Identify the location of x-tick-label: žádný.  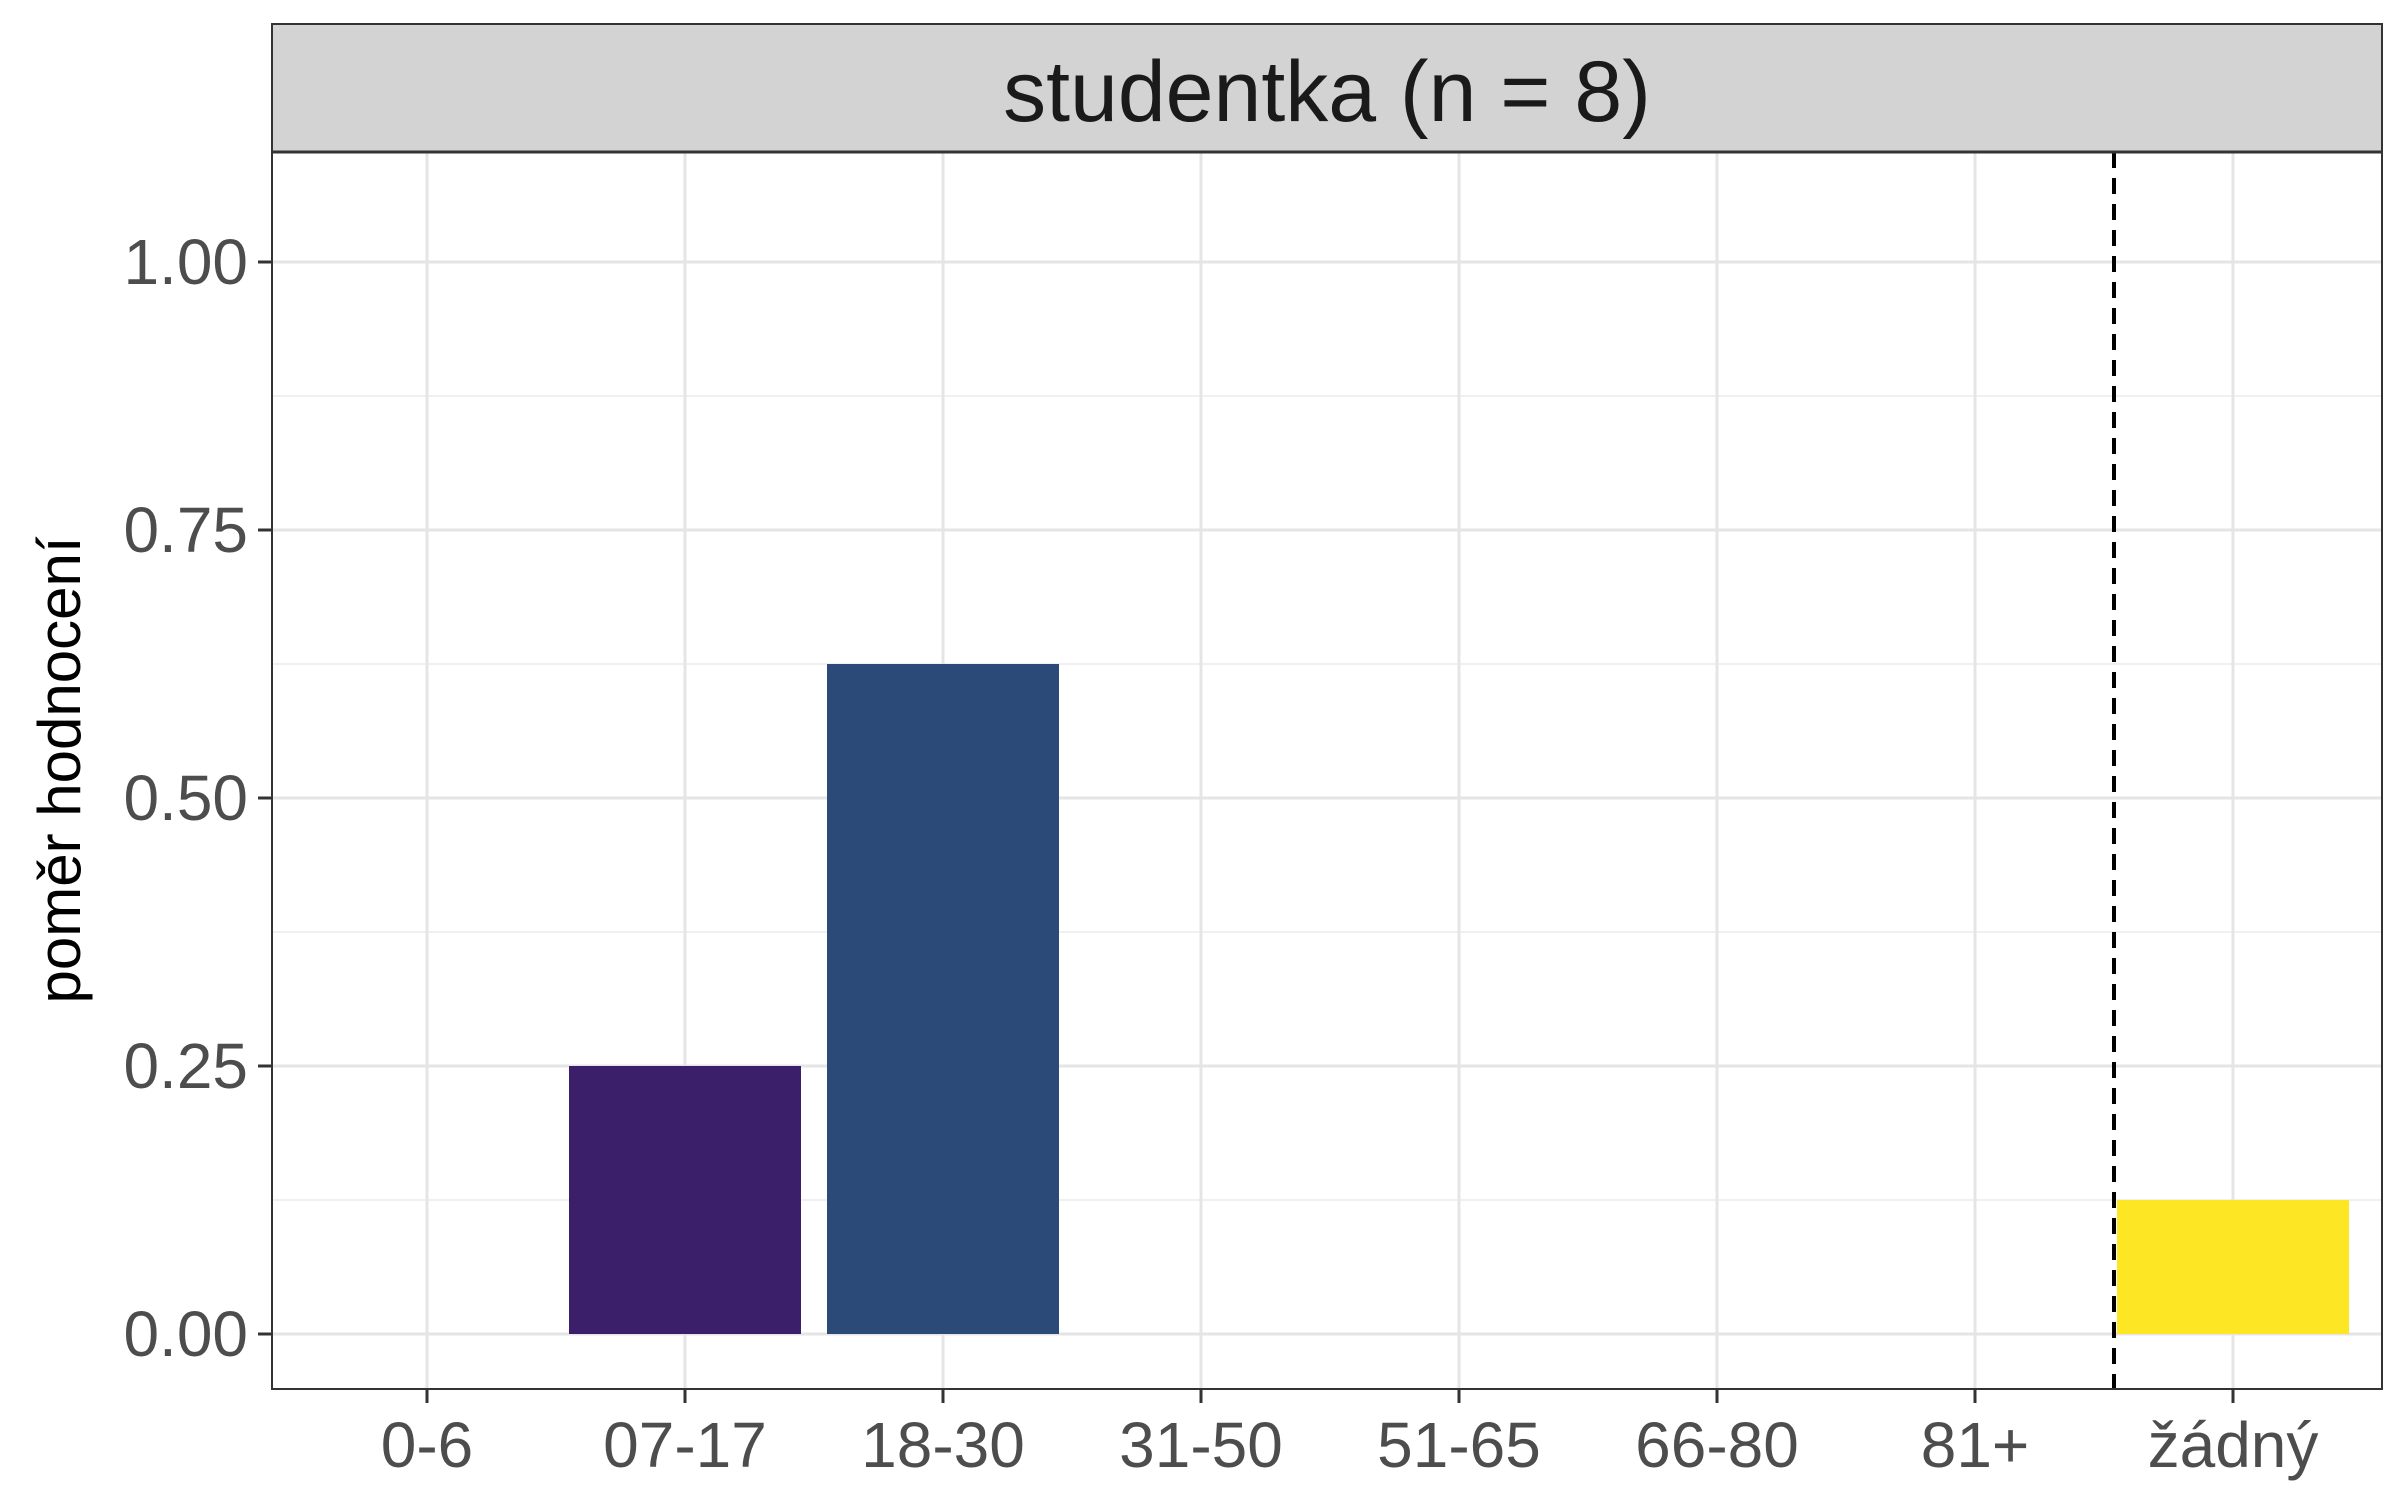
(2233, 1445).